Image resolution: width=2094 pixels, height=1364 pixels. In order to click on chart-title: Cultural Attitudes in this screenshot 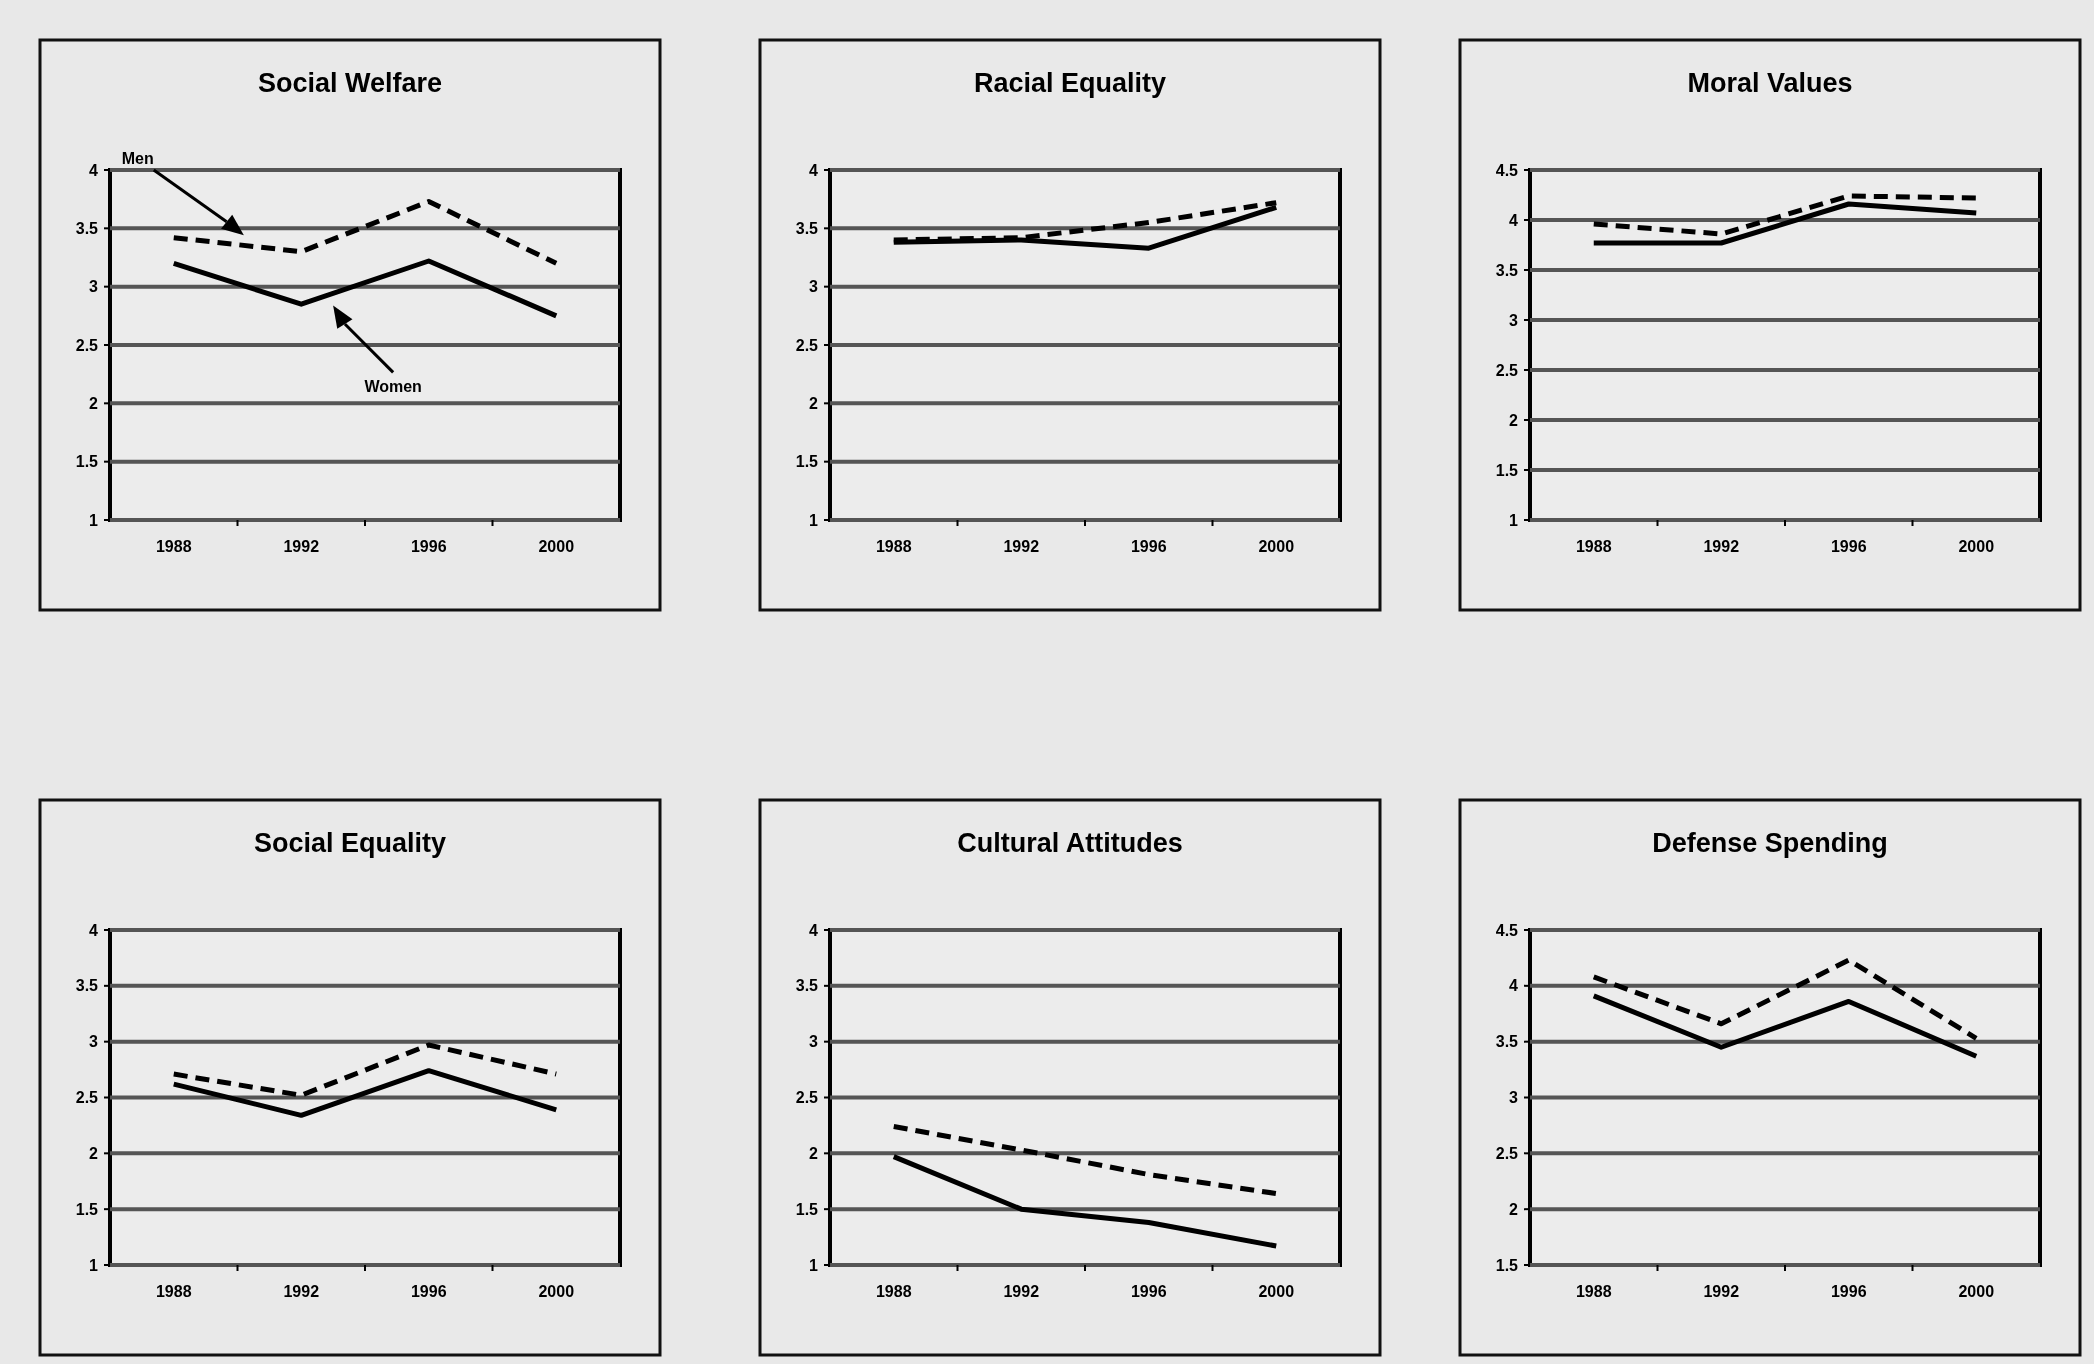, I will do `click(1070, 843)`.